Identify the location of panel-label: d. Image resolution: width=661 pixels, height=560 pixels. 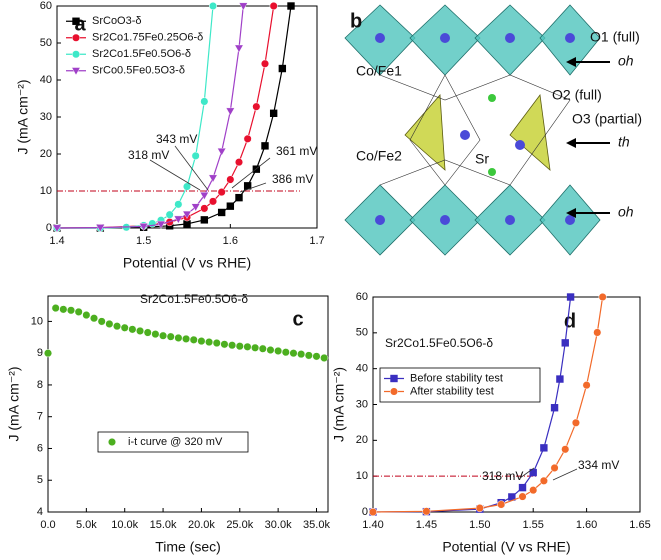
(570, 321).